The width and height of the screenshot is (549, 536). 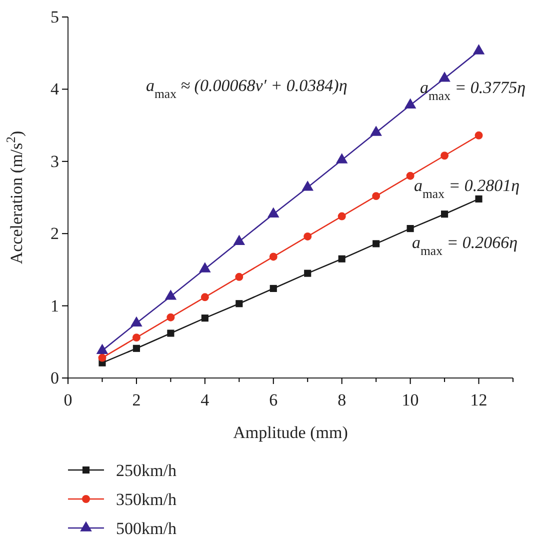 I want to click on x-tick-label: 12, so click(x=479, y=400).